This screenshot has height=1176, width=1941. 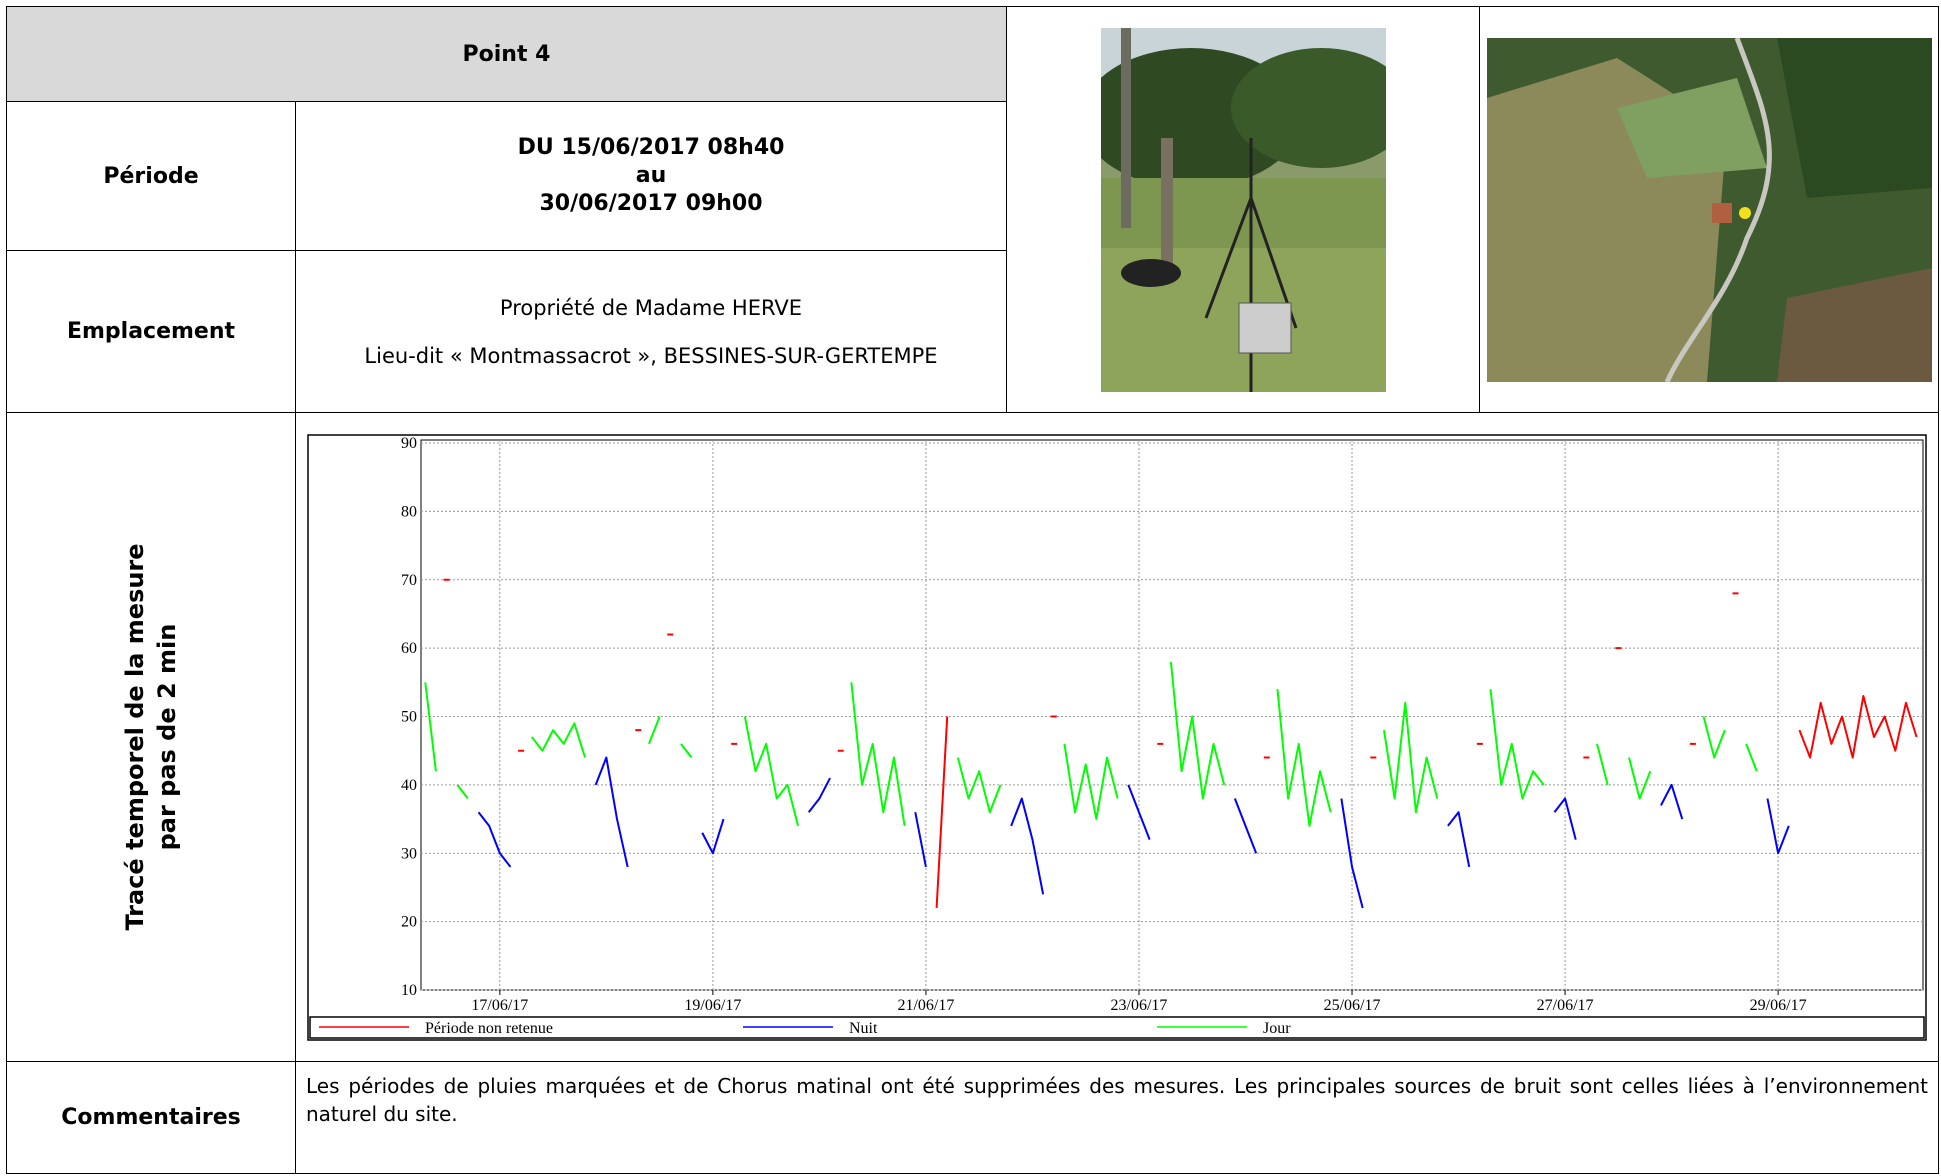 What do you see at coordinates (1565, 1005) in the screenshot?
I see `x-tick-label: 27/06/17` at bounding box center [1565, 1005].